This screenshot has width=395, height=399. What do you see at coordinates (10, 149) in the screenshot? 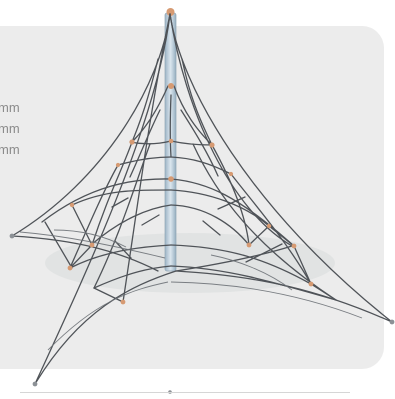
I see `dimension-unit-3: mm` at bounding box center [10, 149].